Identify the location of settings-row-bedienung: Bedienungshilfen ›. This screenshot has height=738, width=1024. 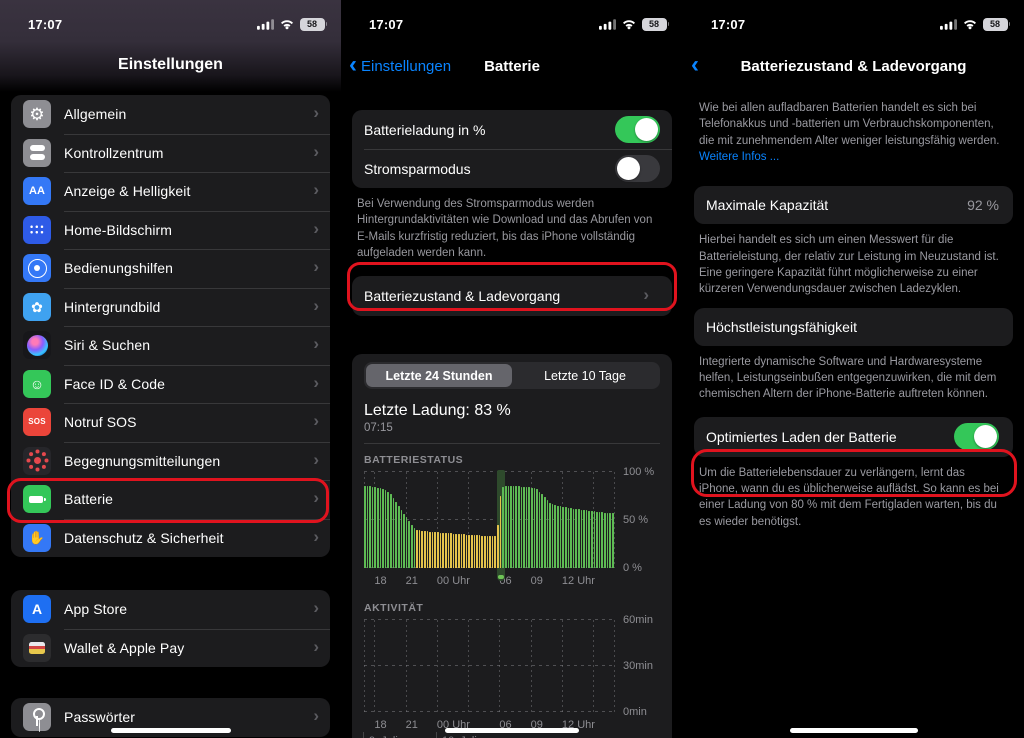
(170, 268).